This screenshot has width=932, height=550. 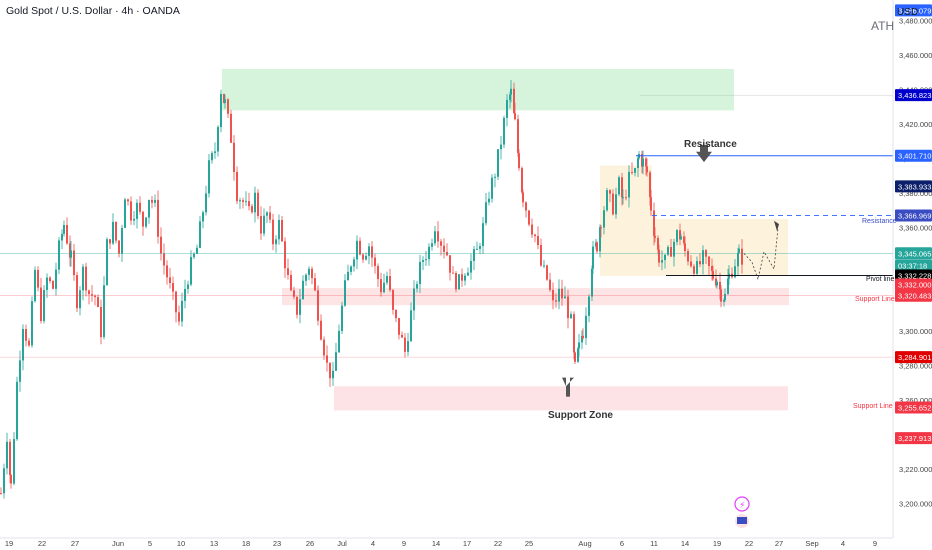 I want to click on down-arrow-icon, so click(x=704, y=153).